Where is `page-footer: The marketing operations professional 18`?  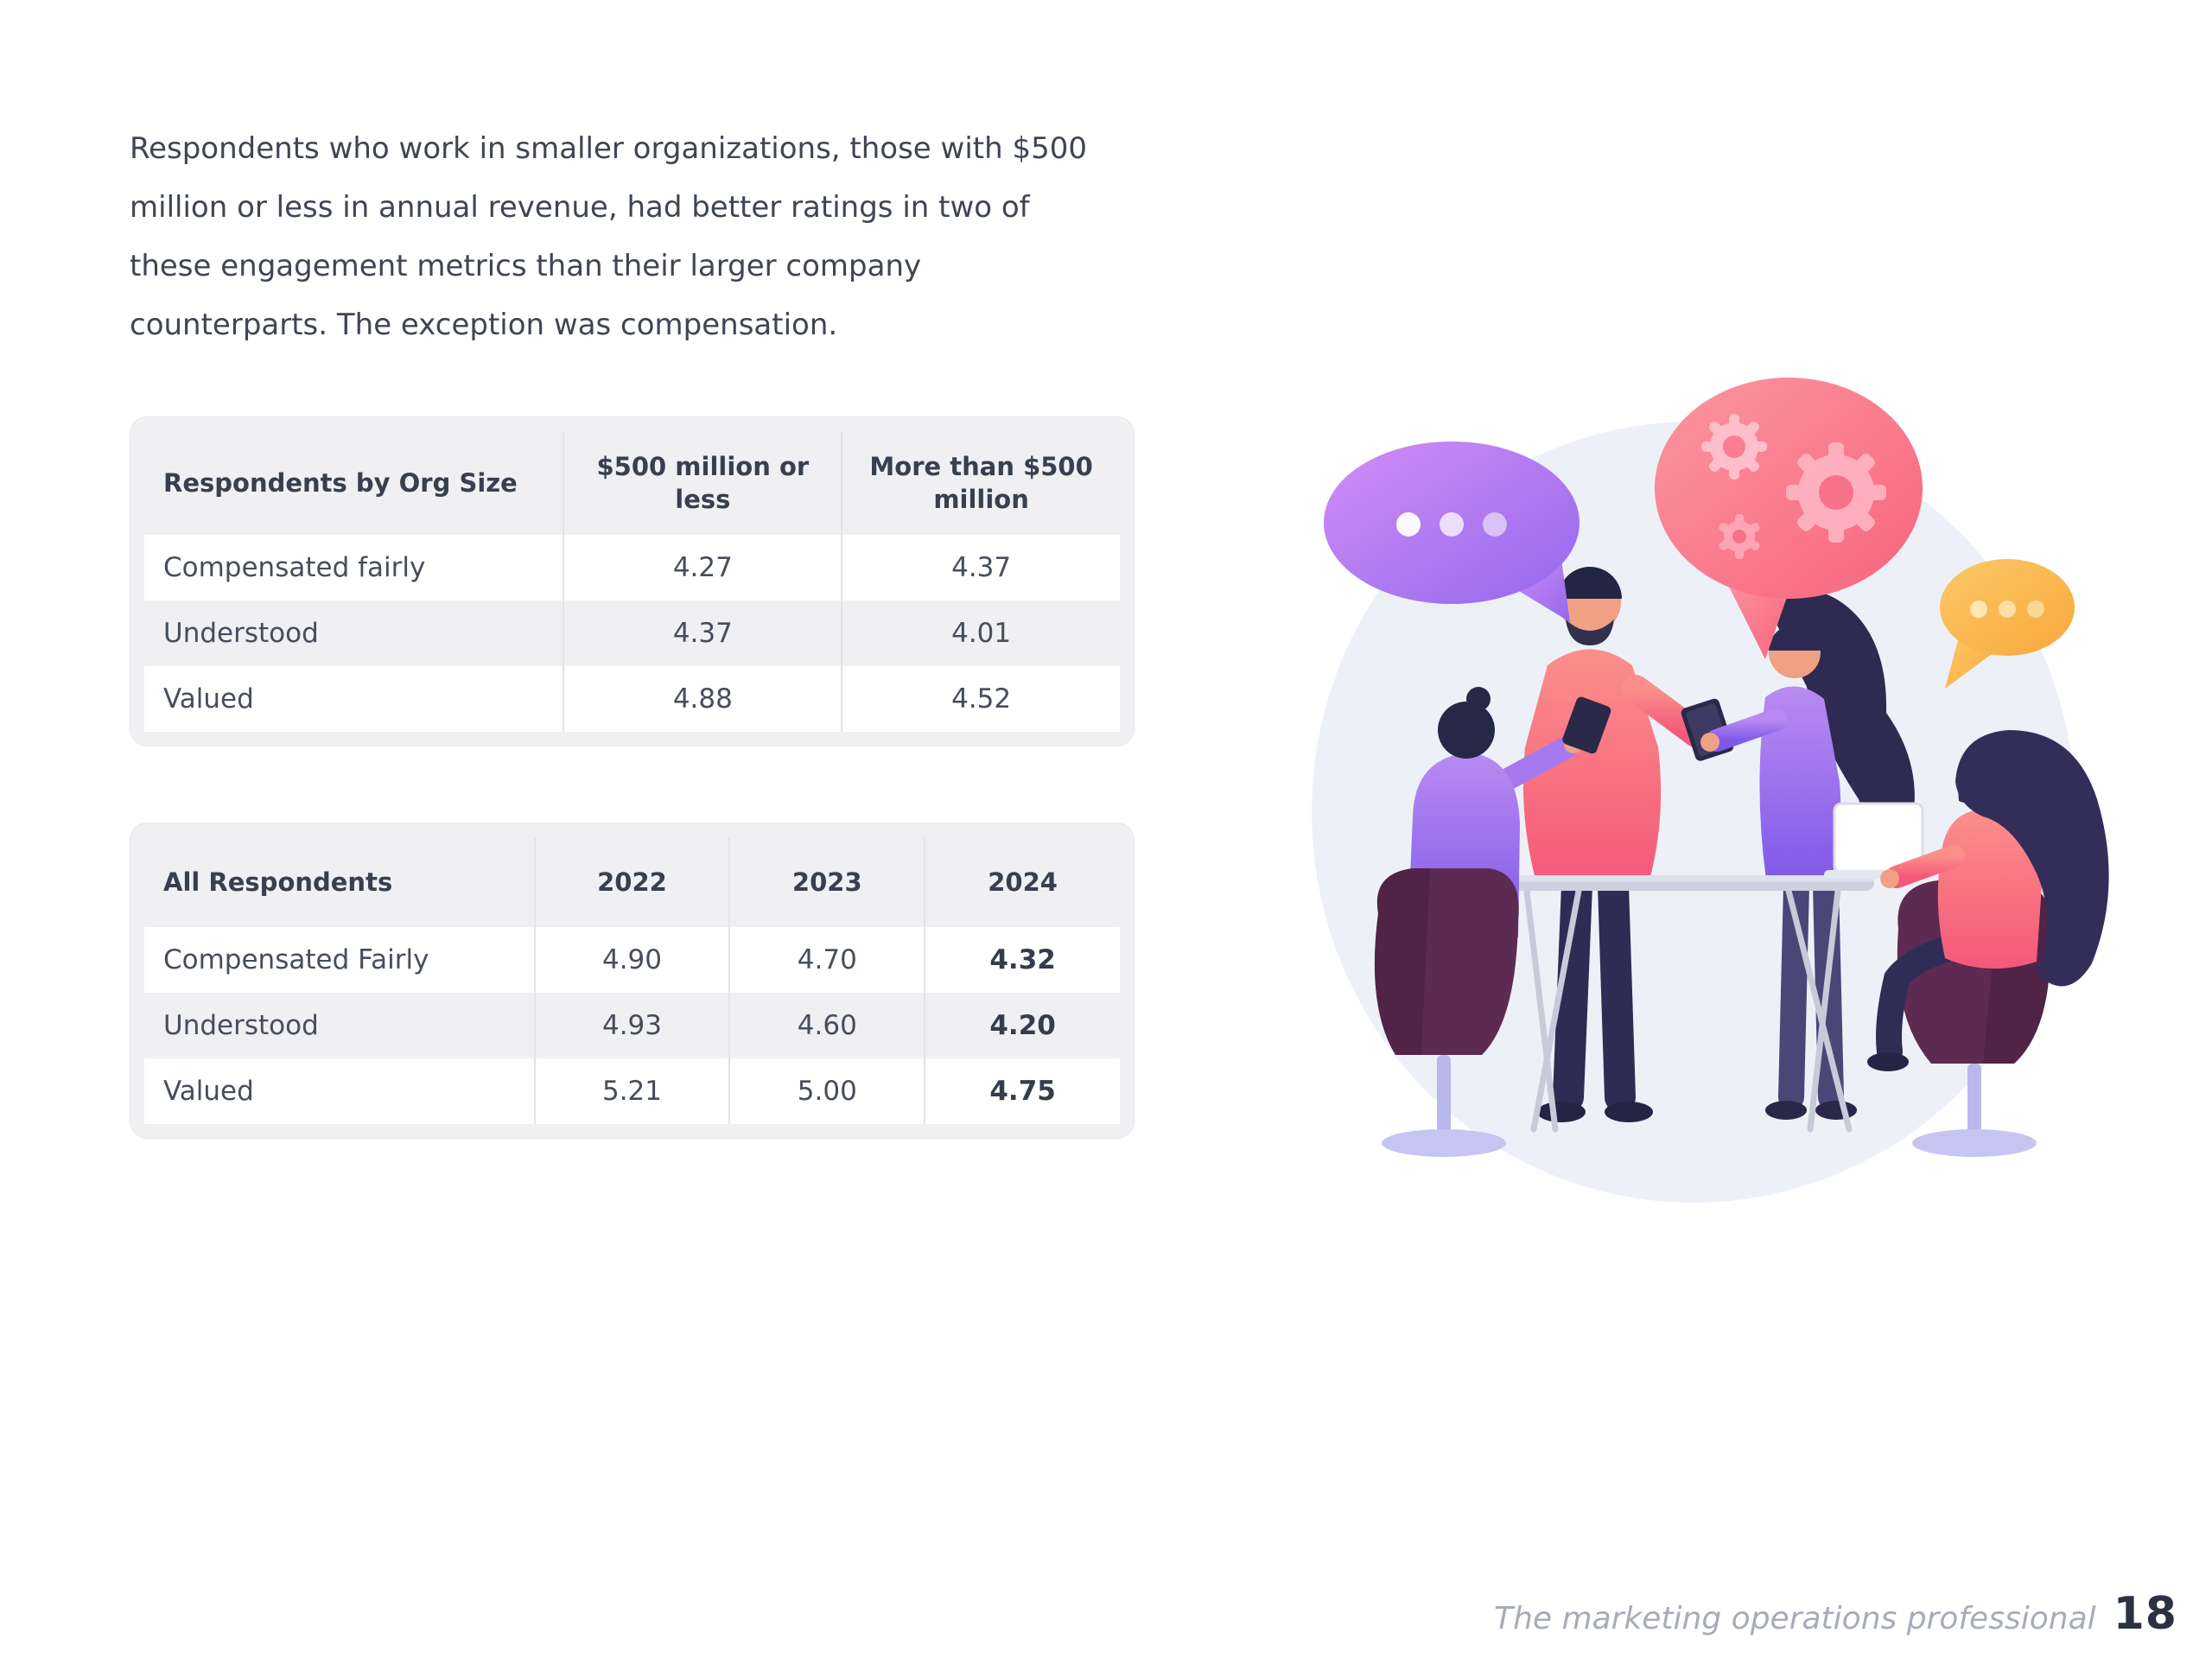
page-footer: The marketing operations professional 18 is located at coordinates (1835, 1614).